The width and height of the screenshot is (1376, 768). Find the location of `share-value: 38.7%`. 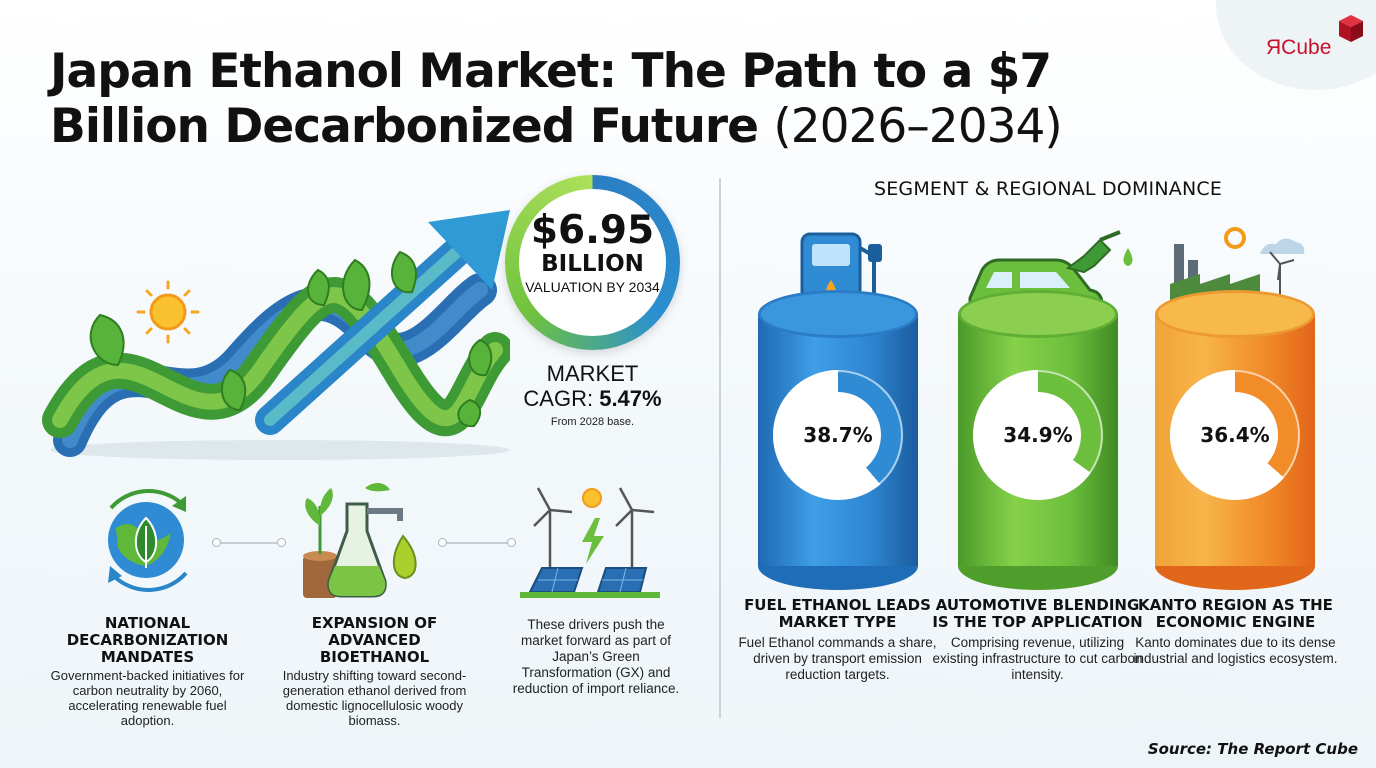

share-value: 38.7% is located at coordinates (838, 435).